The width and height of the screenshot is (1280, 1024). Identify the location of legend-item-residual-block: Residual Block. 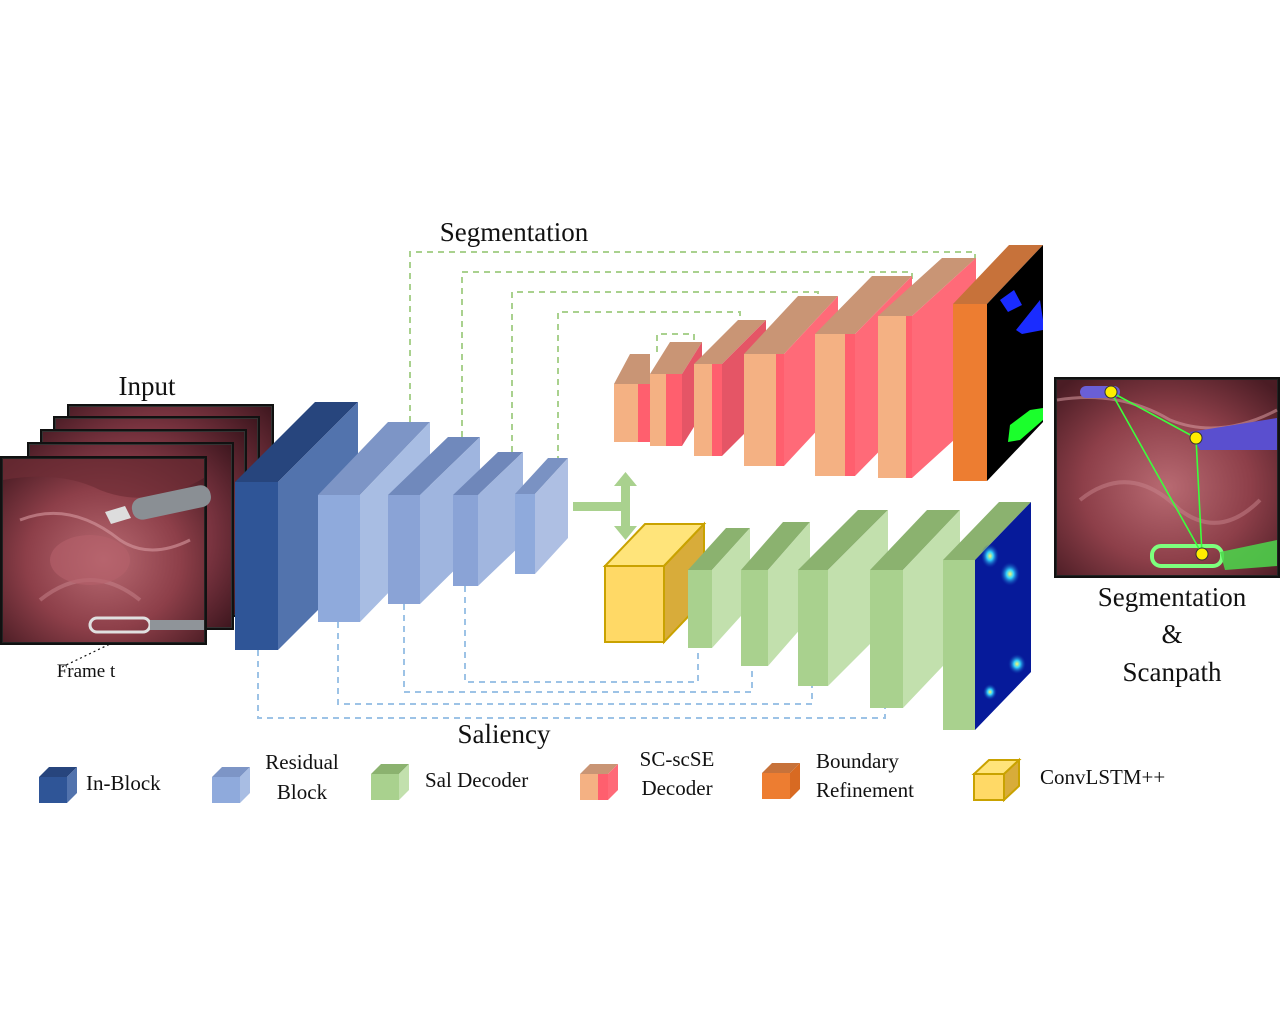
(275, 777).